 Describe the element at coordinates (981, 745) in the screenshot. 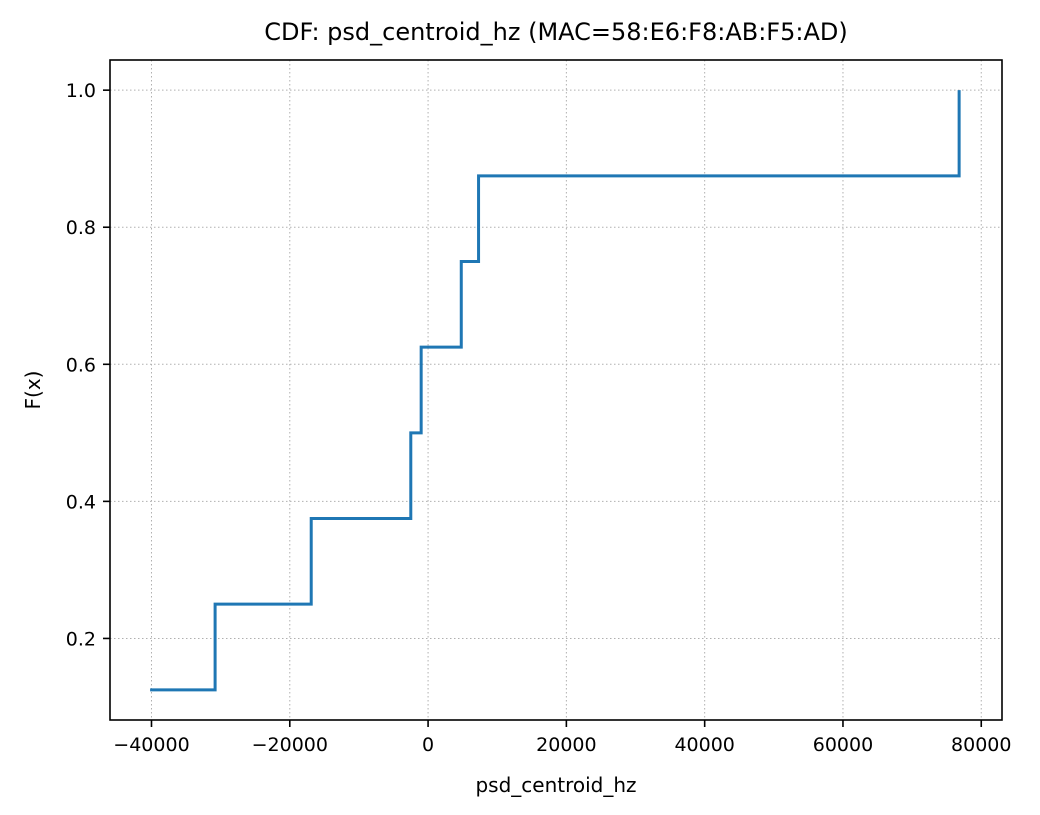

I see `x-tick-label: 80000` at that location.